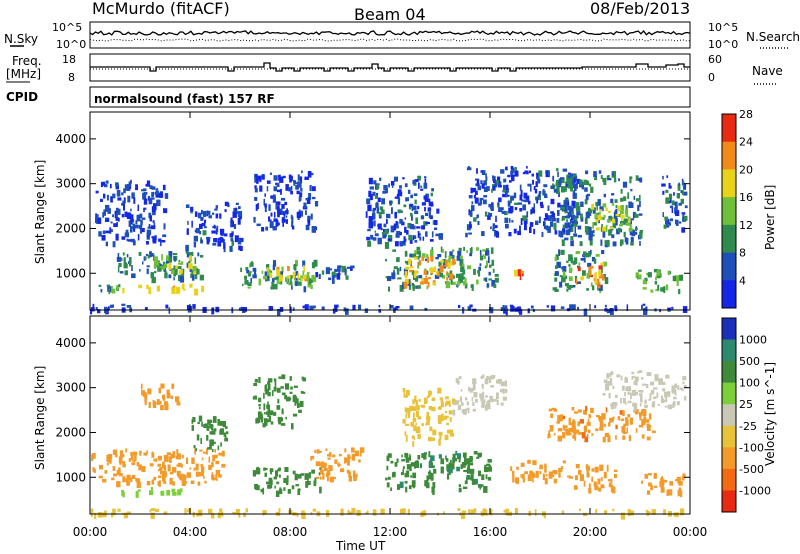 The height and width of the screenshot is (554, 800). What do you see at coordinates (590, 532) in the screenshot?
I see `xtick-label: 20:00` at bounding box center [590, 532].